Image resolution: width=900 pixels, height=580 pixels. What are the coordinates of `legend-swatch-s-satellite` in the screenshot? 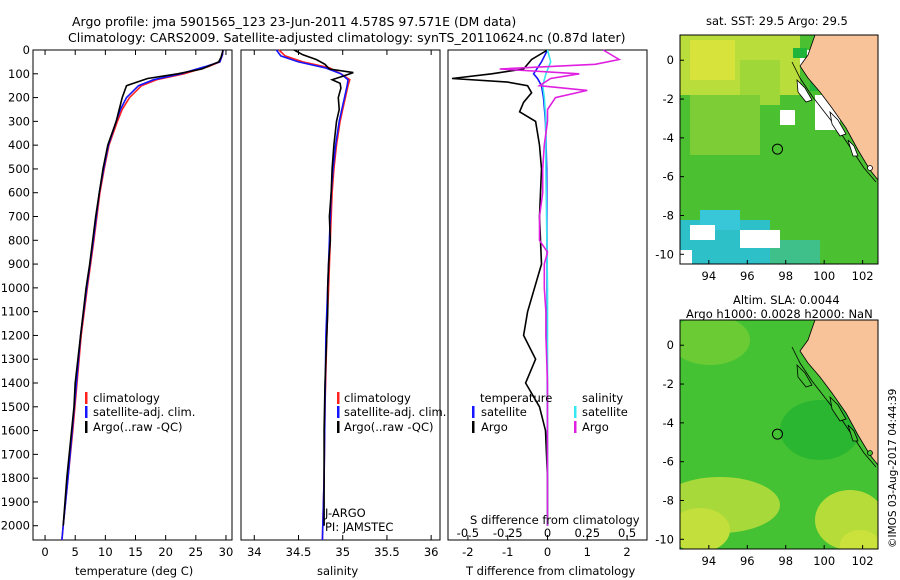 It's located at (575, 412).